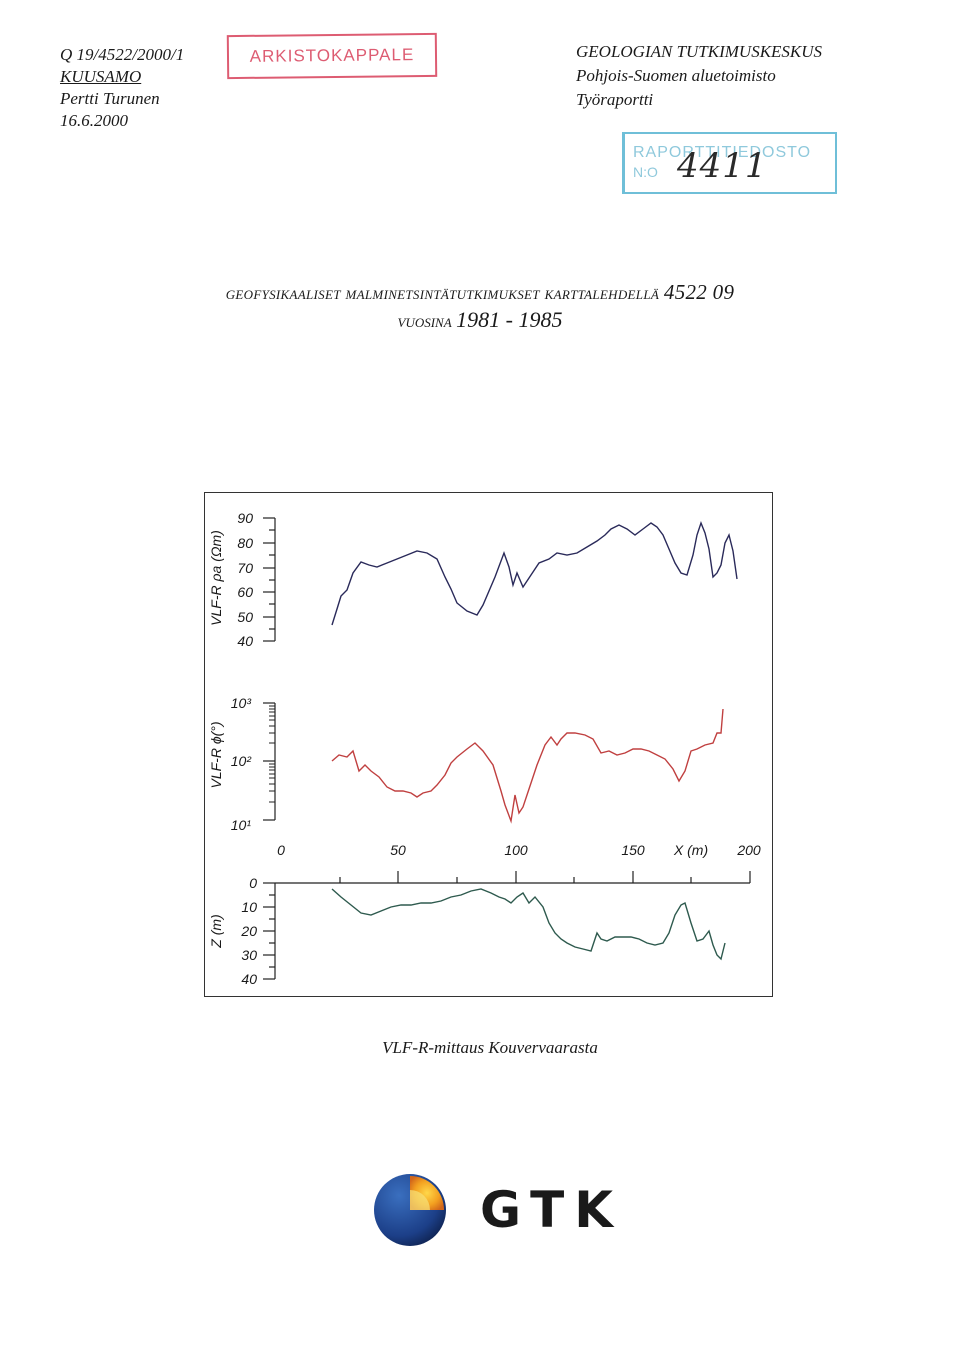  I want to click on regional-office: Pohjois-Suomen aluetoimisto, so click(676, 75).